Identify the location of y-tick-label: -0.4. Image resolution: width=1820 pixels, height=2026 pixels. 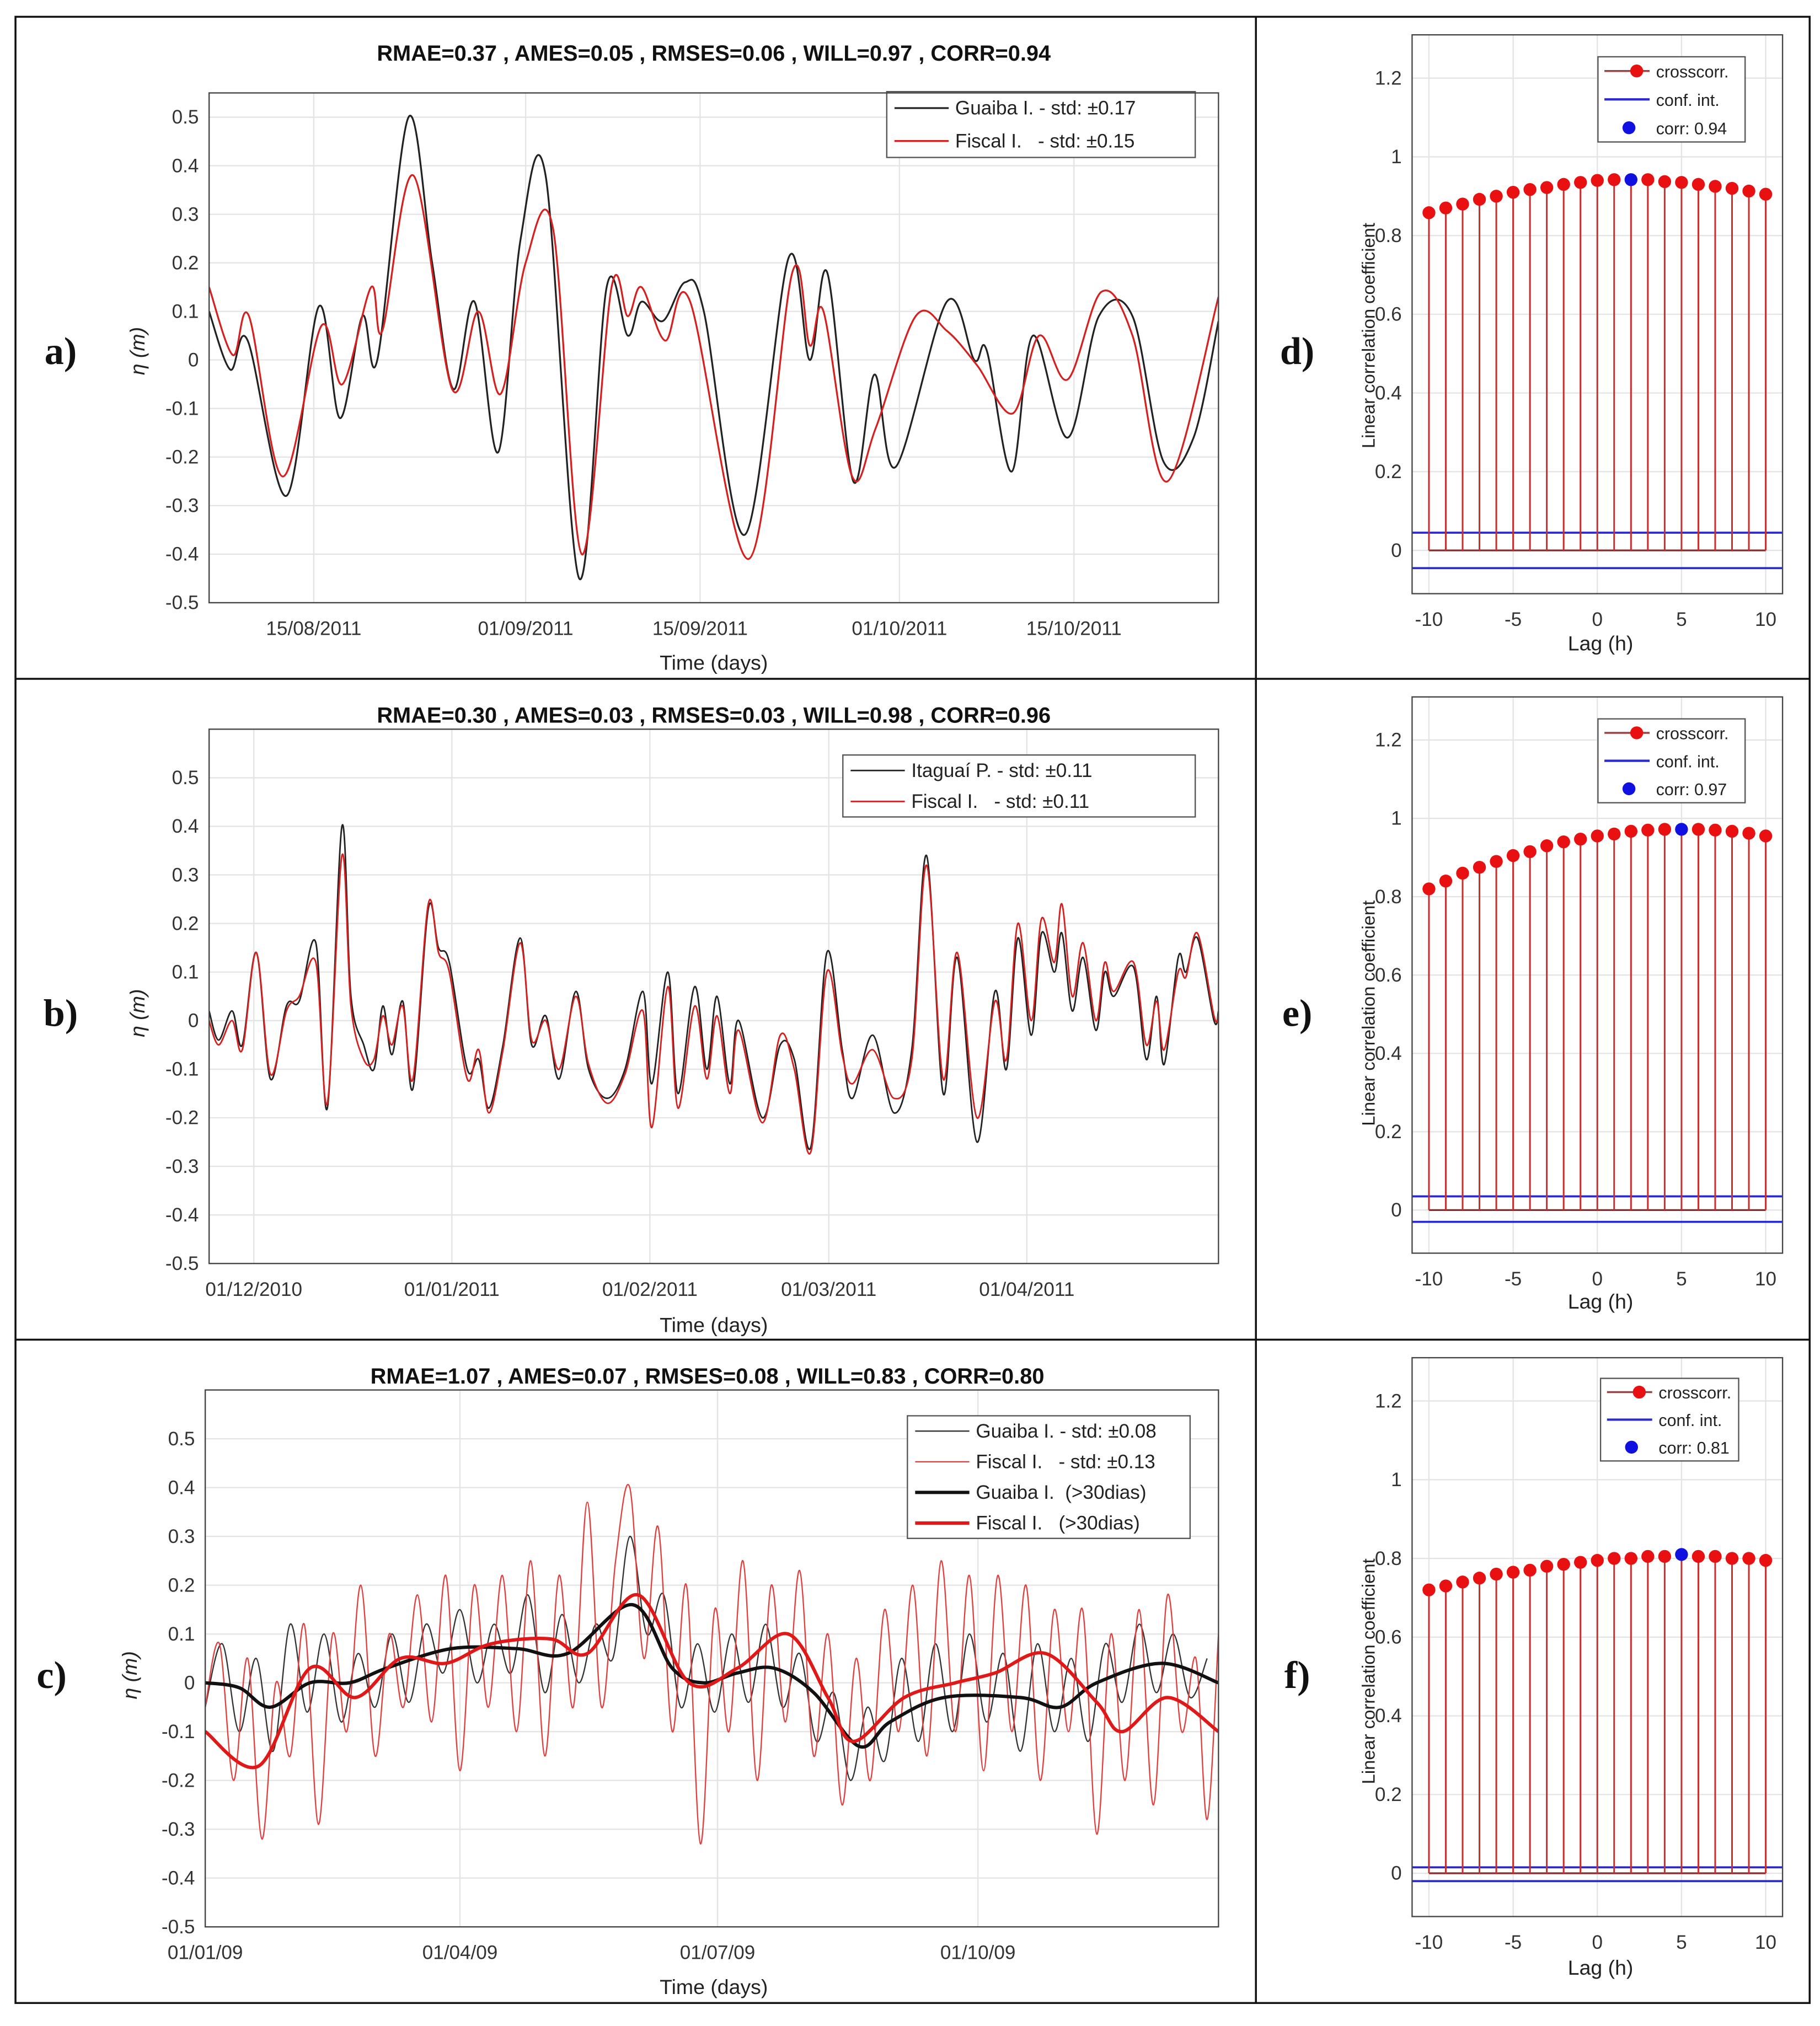
(182, 1215).